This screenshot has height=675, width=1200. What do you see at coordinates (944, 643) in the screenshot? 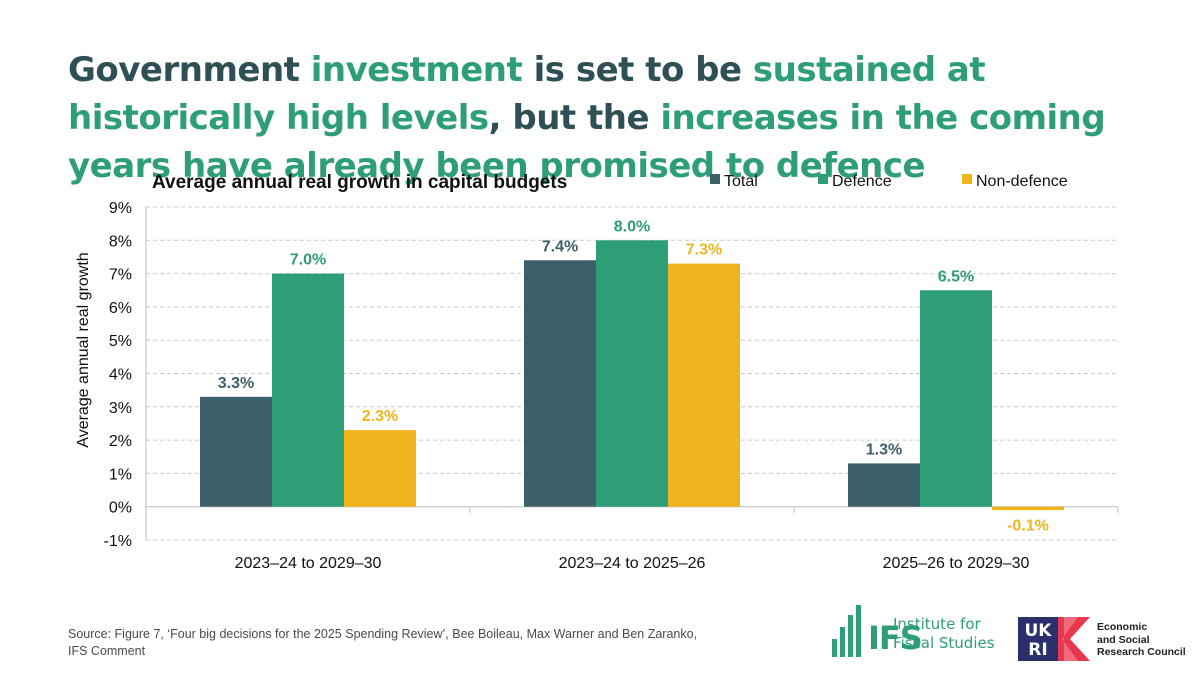
I see `ifs-name-line-2: Fiscal Studies` at bounding box center [944, 643].